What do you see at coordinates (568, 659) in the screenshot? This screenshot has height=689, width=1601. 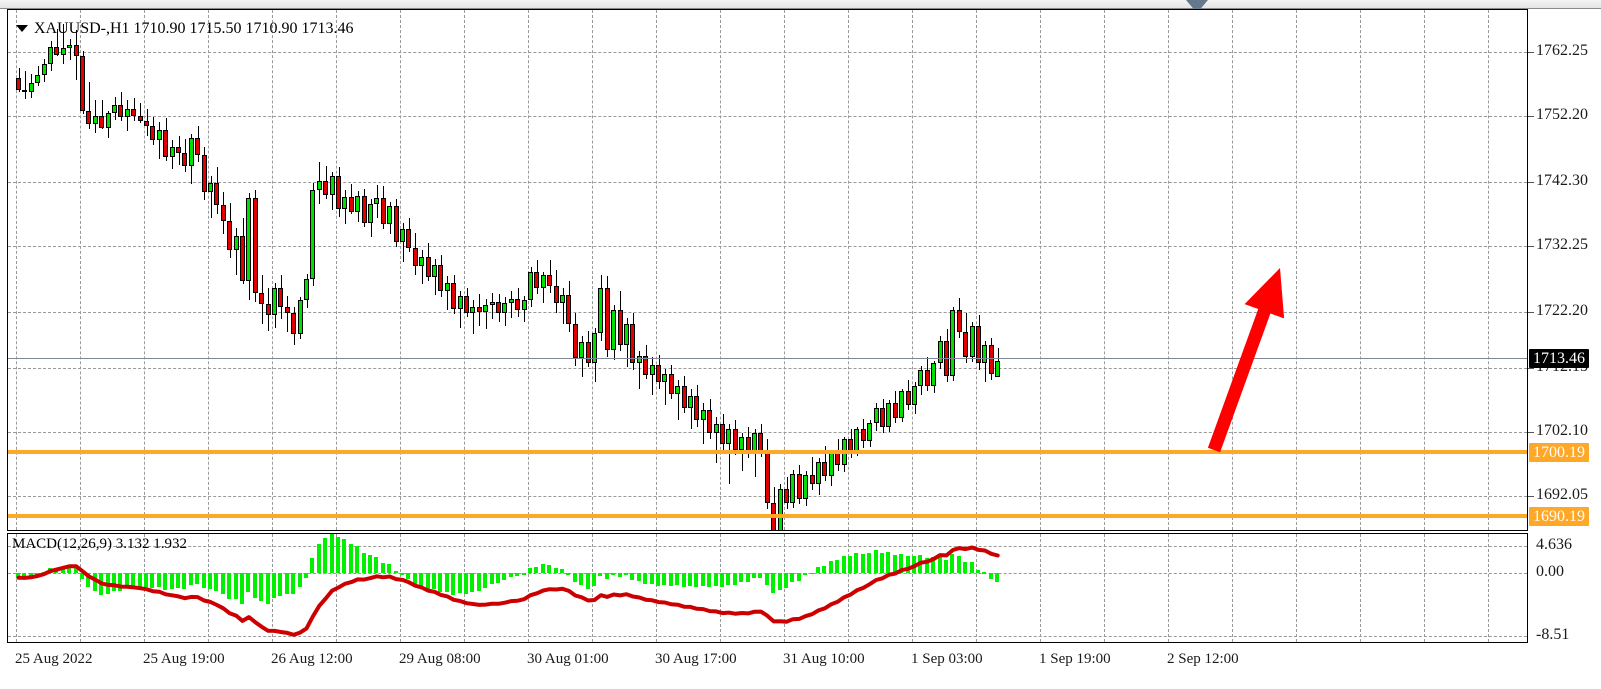 I see `time-tick-label: 30 Aug 01:00` at bounding box center [568, 659].